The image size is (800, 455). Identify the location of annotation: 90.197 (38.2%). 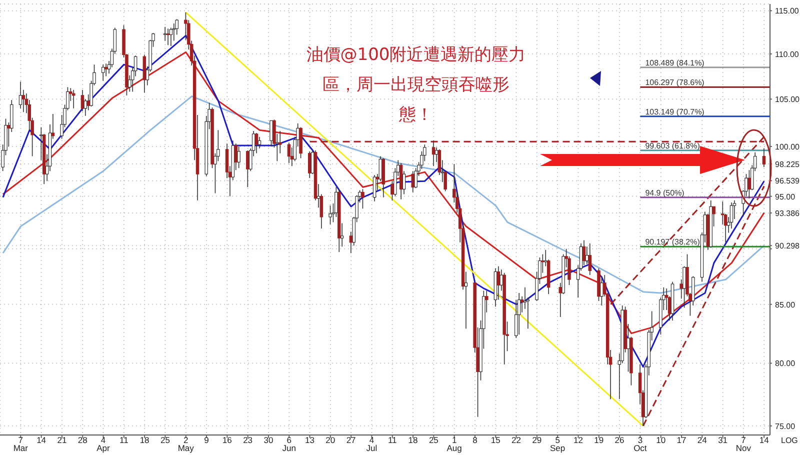
(672, 242).